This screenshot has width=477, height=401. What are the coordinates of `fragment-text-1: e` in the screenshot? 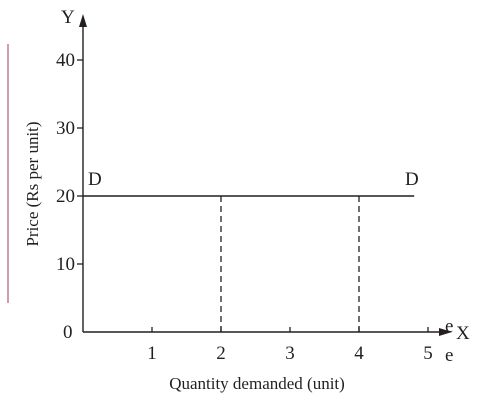 It's located at (449, 326).